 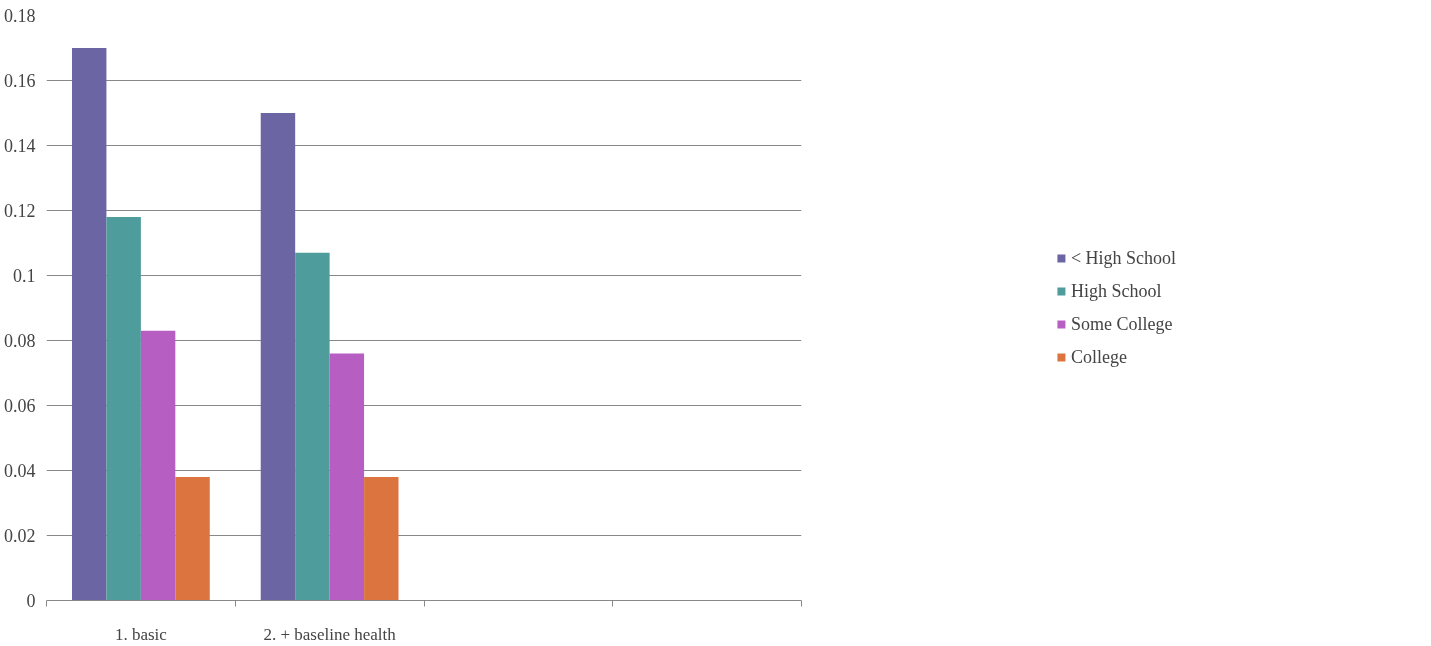 I want to click on legend-label: < High School, so click(x=1123, y=258).